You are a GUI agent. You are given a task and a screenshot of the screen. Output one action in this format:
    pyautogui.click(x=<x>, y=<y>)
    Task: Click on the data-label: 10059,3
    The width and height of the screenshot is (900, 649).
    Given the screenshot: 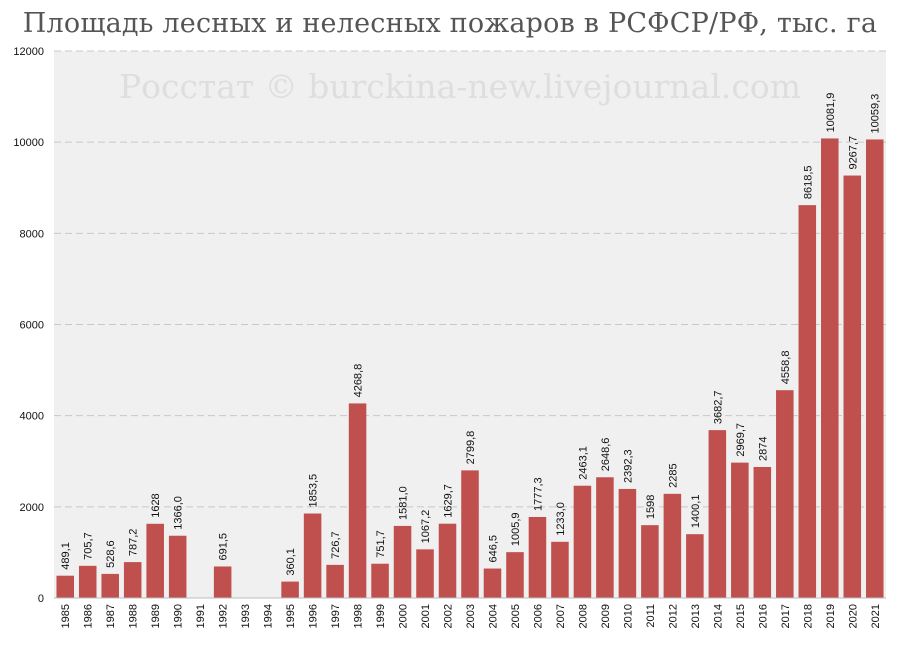 What is the action you would take?
    pyautogui.click(x=876, y=114)
    